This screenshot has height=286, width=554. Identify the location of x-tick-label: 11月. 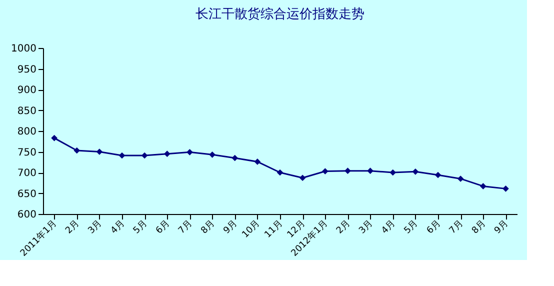
(274, 229).